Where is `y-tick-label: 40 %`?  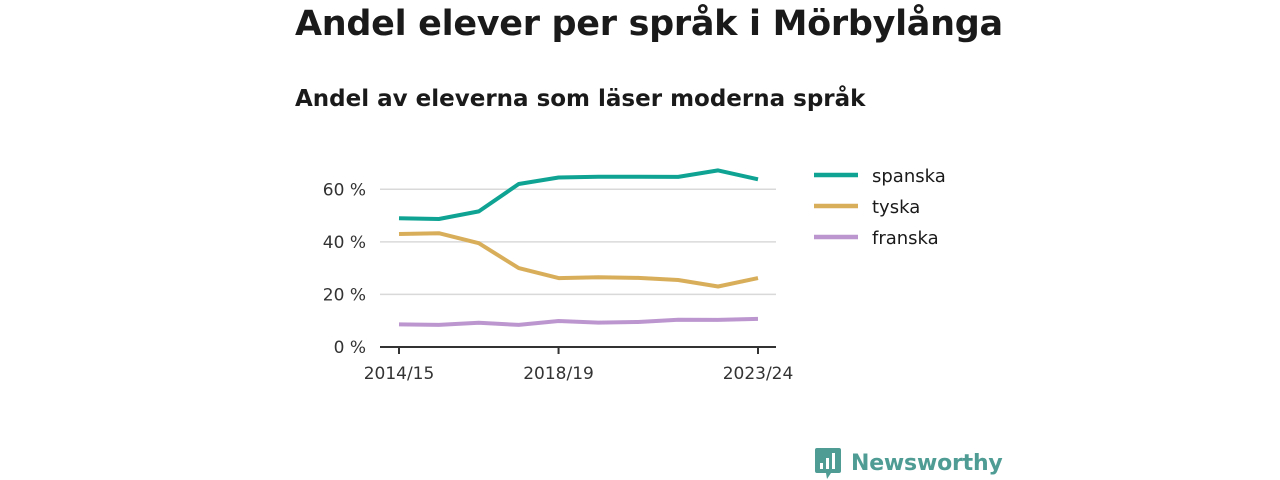 y-tick-label: 40 % is located at coordinates (344, 243).